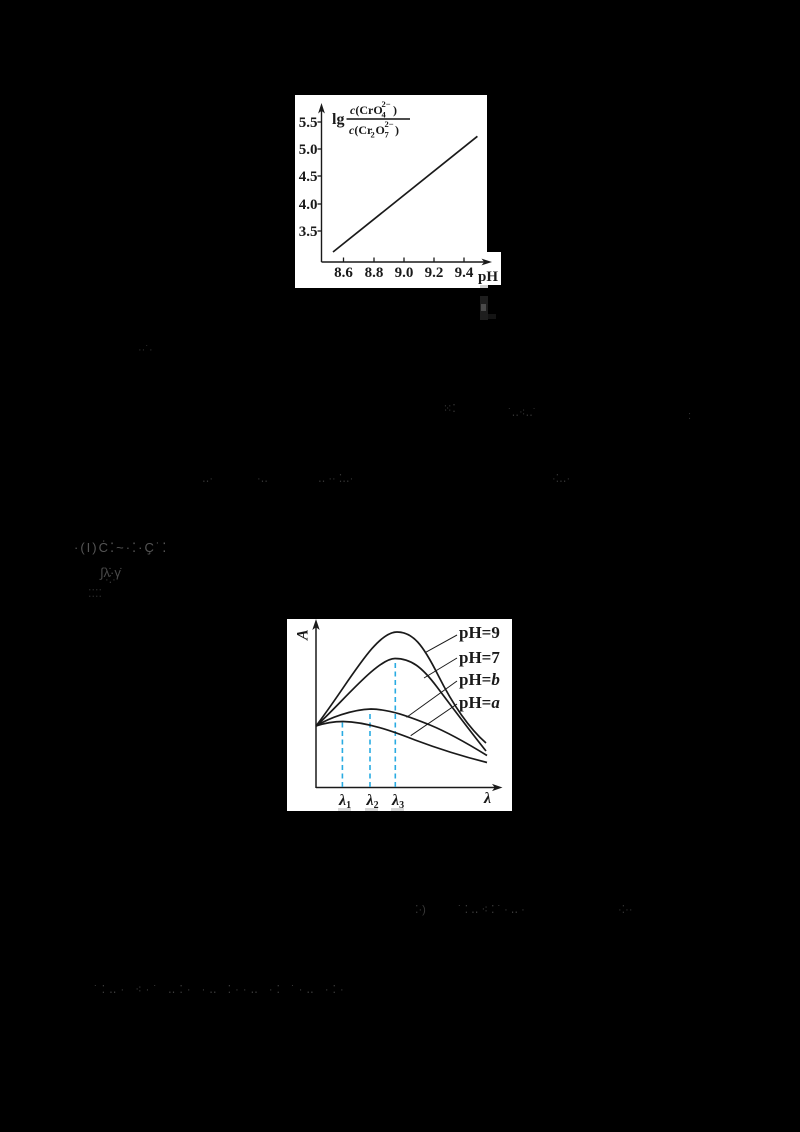 This screenshot has width=800, height=1132. What do you see at coordinates (479, 657) in the screenshot?
I see `svg-text: pH=7` at bounding box center [479, 657].